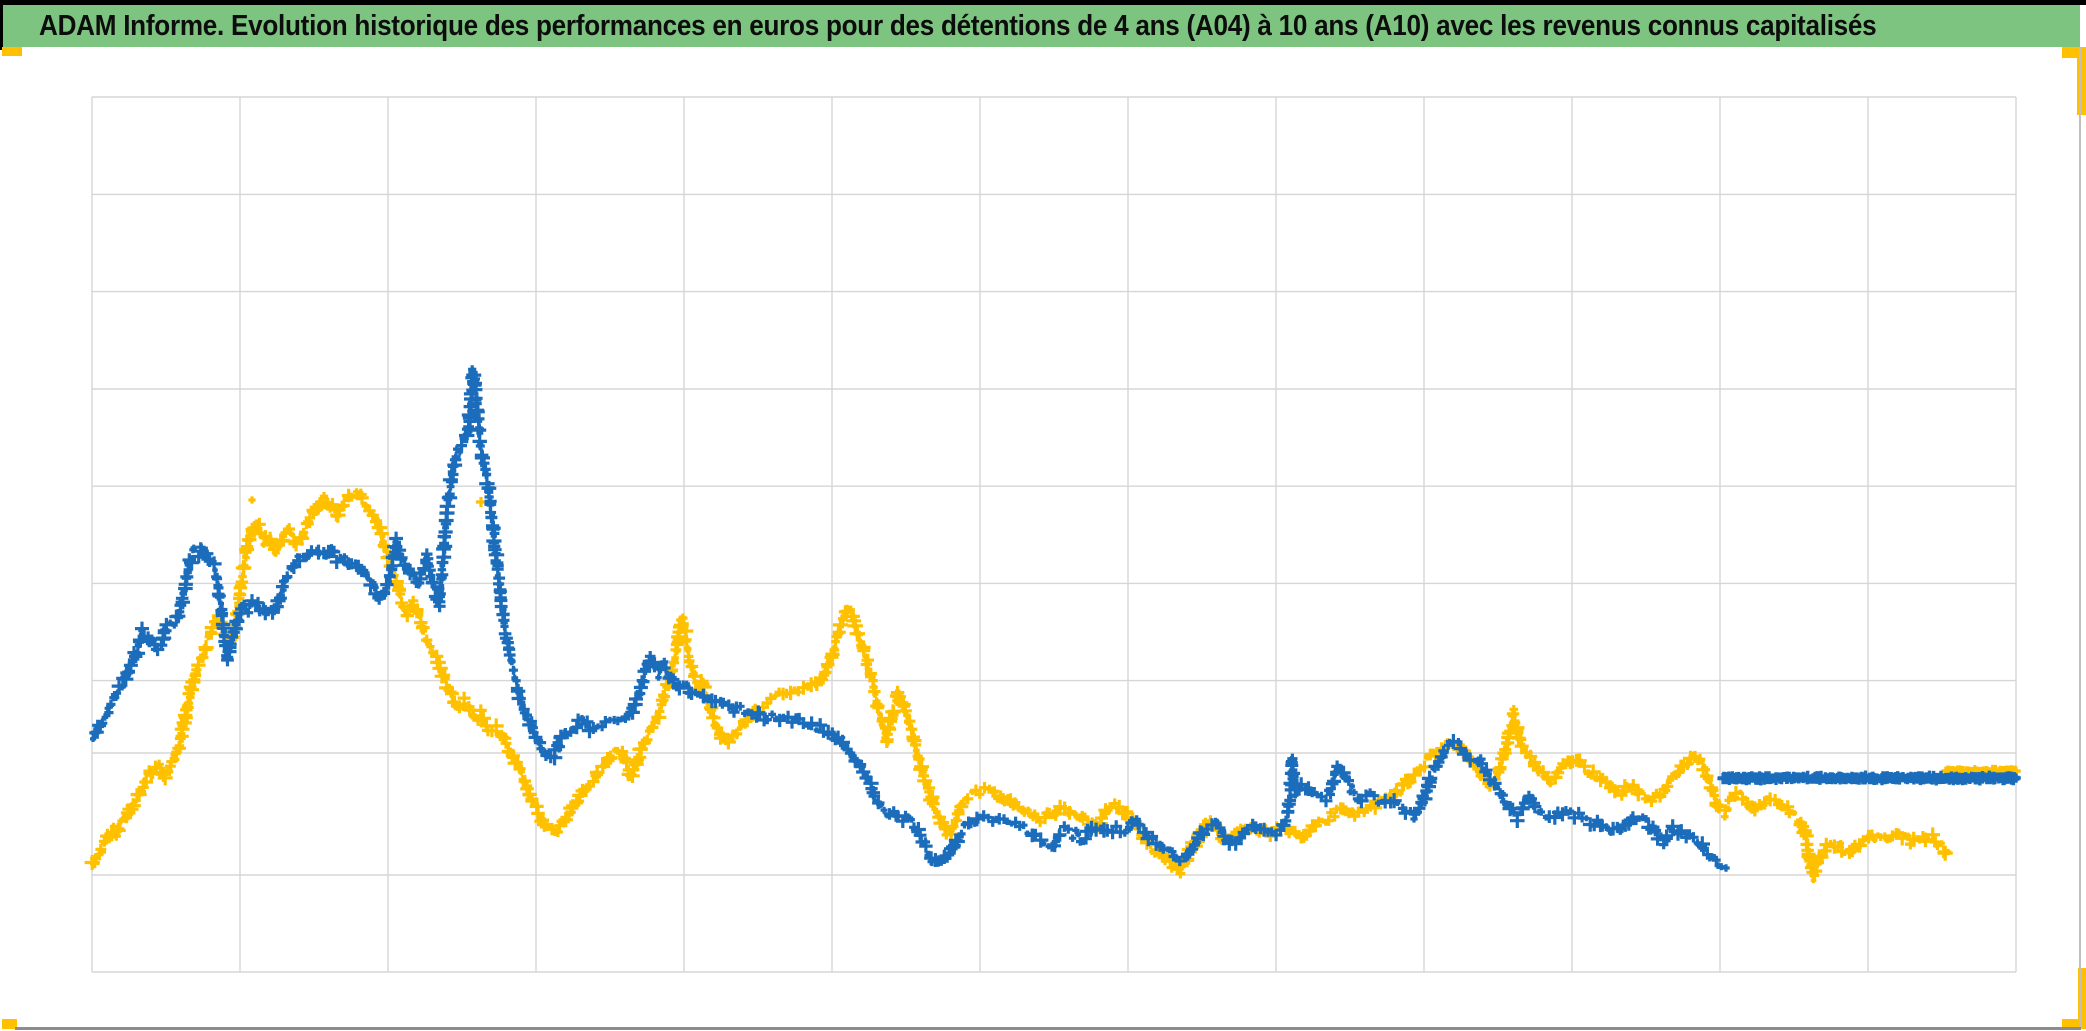  What do you see at coordinates (2080, 538) in the screenshot?
I see `right-edge-line` at bounding box center [2080, 538].